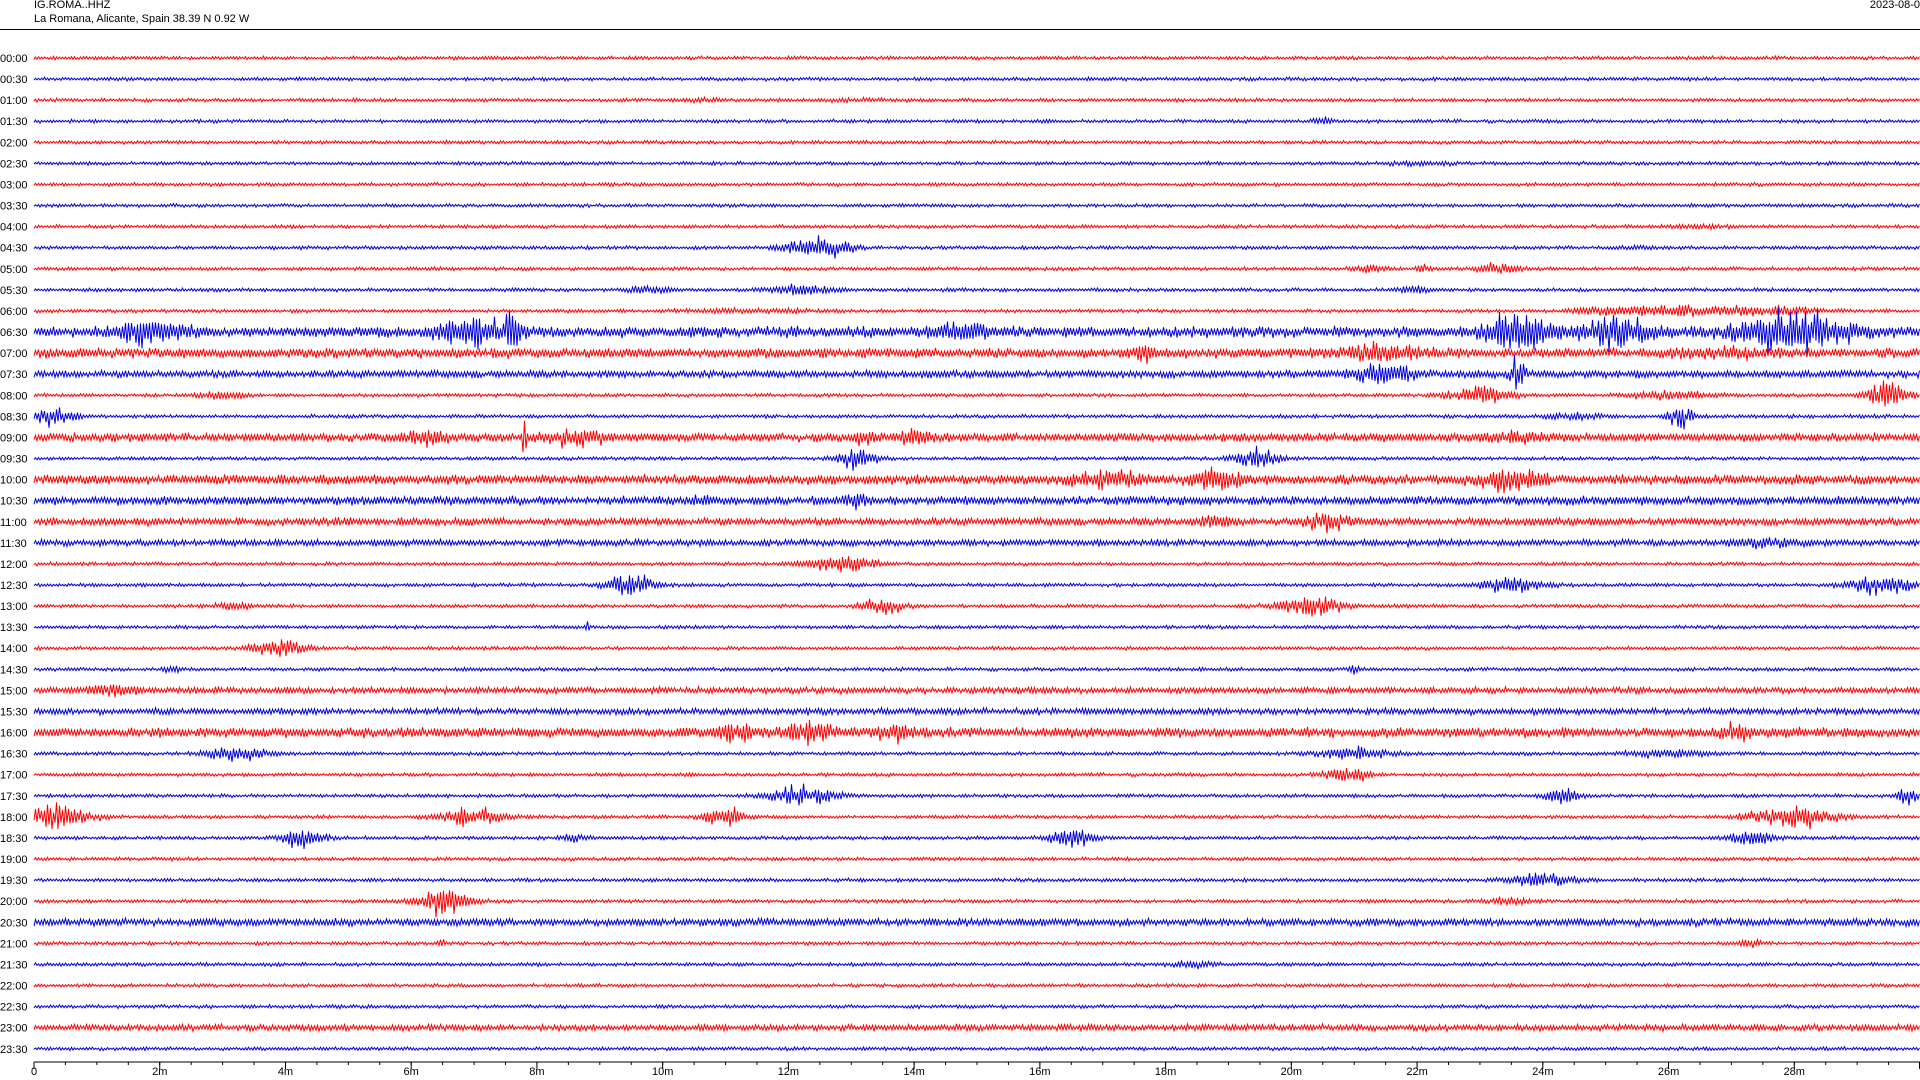 This screenshot has width=1920, height=1080. I want to click on x-tick-label: 10m, so click(662, 1072).